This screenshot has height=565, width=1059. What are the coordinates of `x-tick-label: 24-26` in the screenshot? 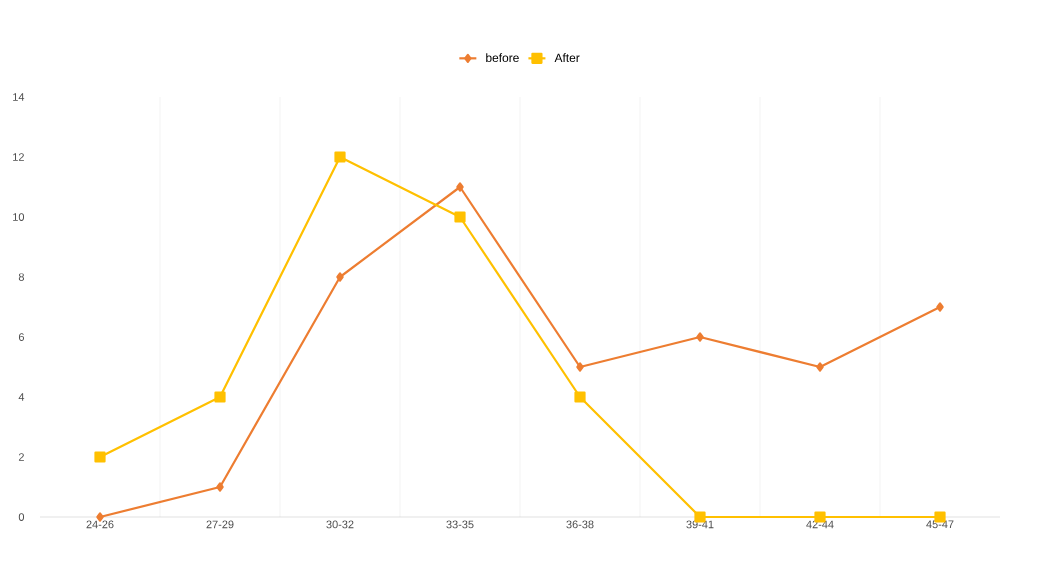 It's located at (100, 524).